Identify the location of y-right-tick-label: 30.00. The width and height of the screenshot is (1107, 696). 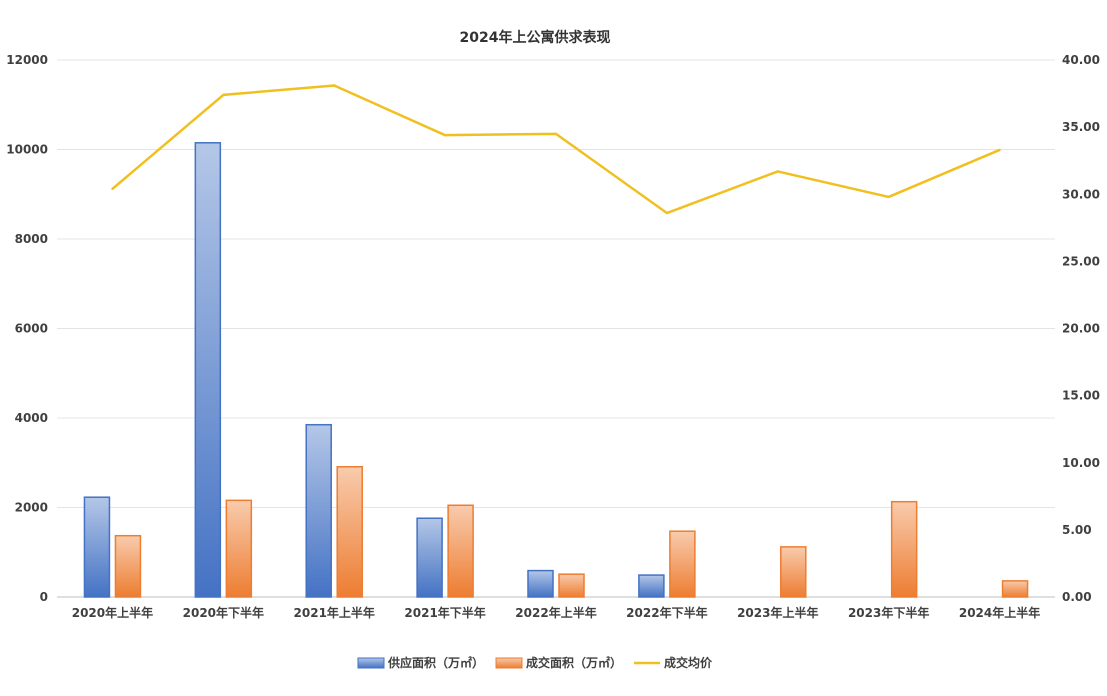
(1081, 194).